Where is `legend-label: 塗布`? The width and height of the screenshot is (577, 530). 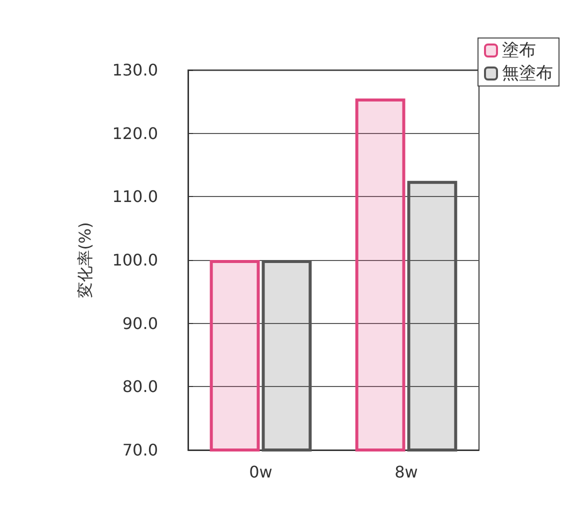
legend-label: 塗布 is located at coordinates (519, 50).